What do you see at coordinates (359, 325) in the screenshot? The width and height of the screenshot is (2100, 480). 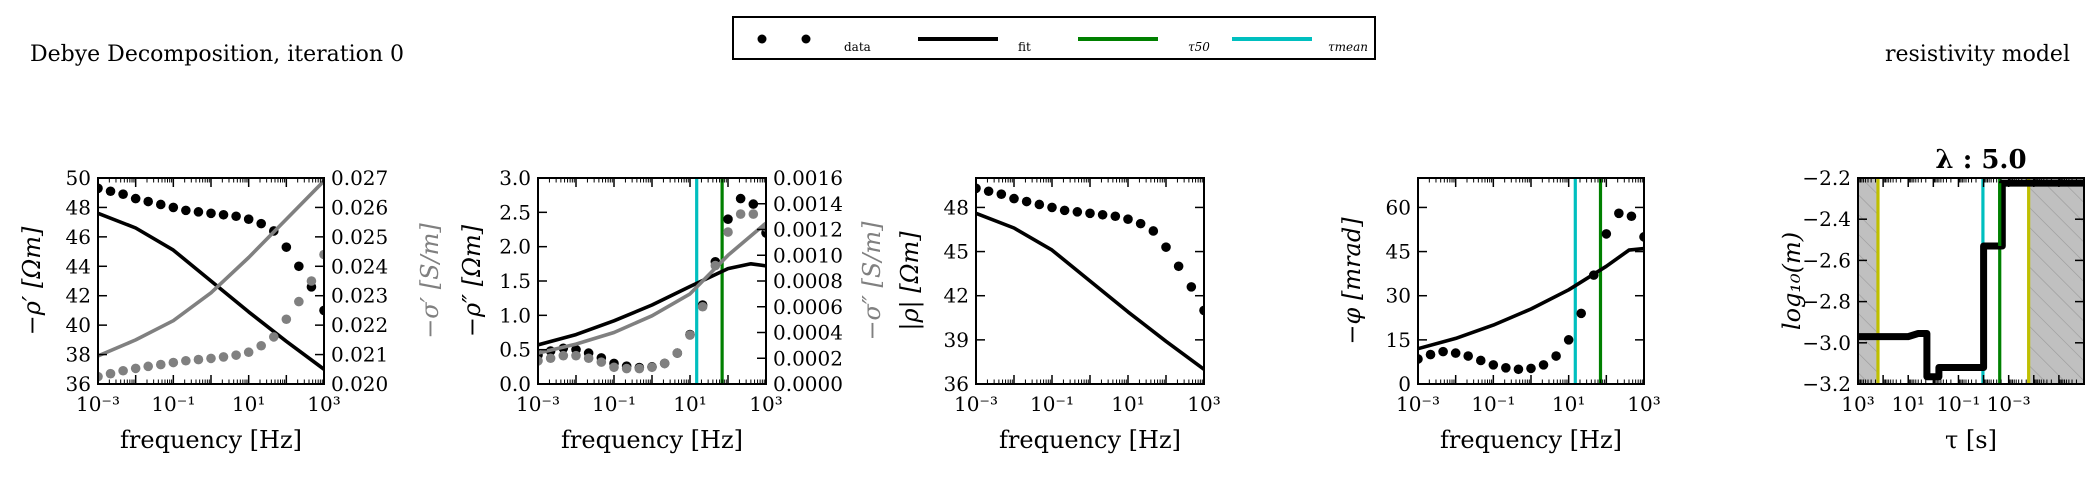 I see `y-right-tick-label: 0.022` at bounding box center [359, 325].